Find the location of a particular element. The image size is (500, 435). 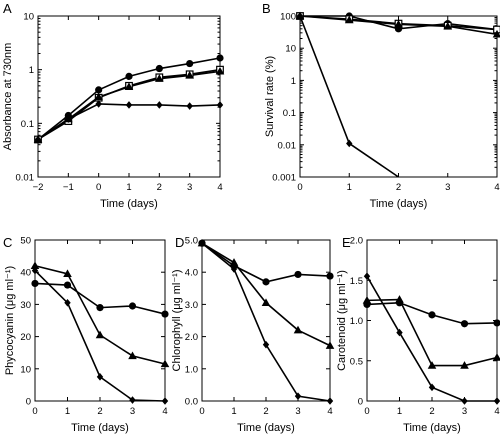

y-tick-label: 0.1 is located at coordinates (27, 124).